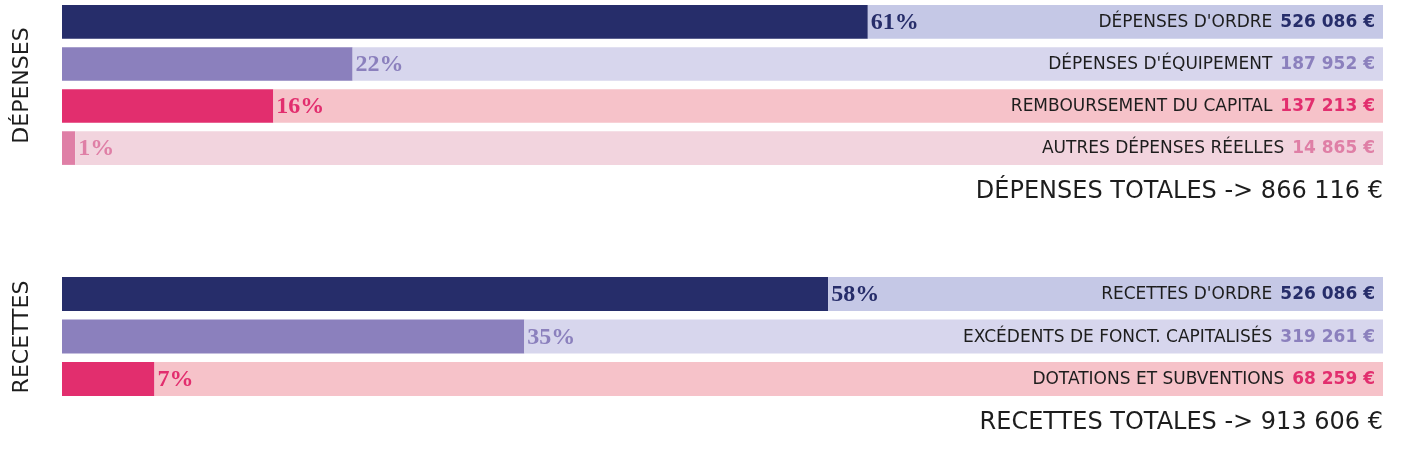 This screenshot has height=451, width=1406. Describe the element at coordinates (551, 335) in the screenshot. I see `data-label: 35%` at that location.